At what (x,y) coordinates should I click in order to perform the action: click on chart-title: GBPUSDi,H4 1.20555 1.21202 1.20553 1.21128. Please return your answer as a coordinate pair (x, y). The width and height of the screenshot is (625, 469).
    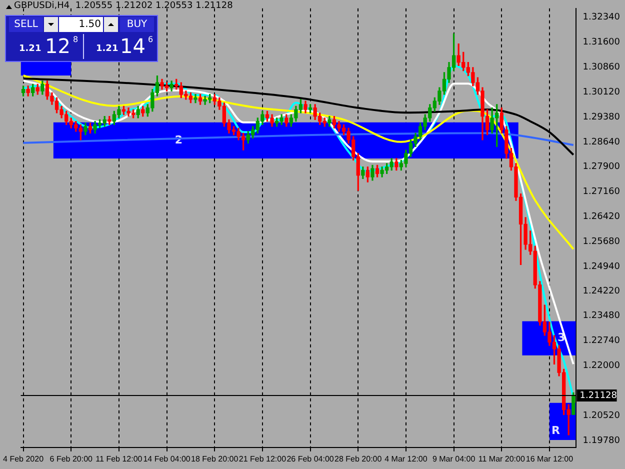
    Looking at the image, I should click on (123, 6).